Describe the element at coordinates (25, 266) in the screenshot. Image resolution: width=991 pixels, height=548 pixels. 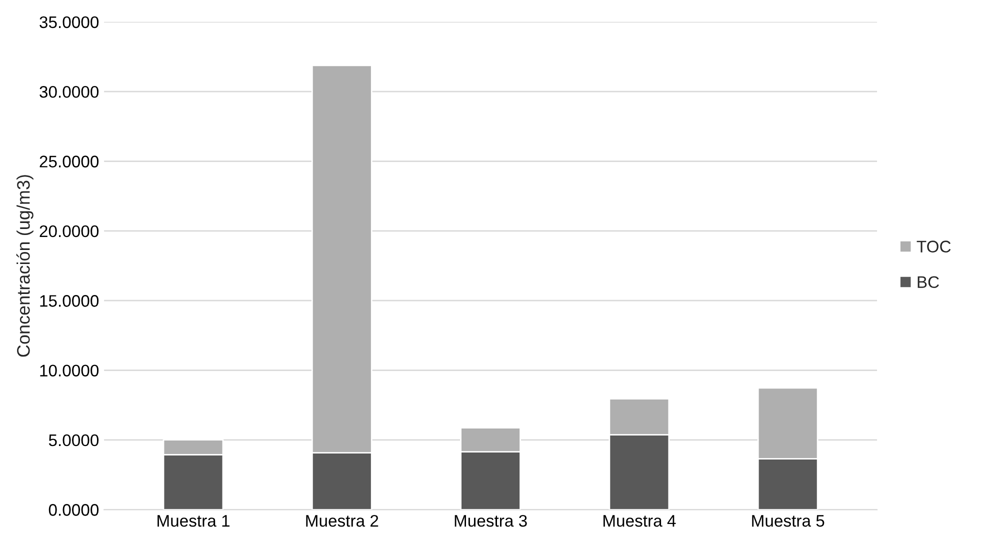
I see `y-axis-title: Concentración (ug/m3)` at that location.